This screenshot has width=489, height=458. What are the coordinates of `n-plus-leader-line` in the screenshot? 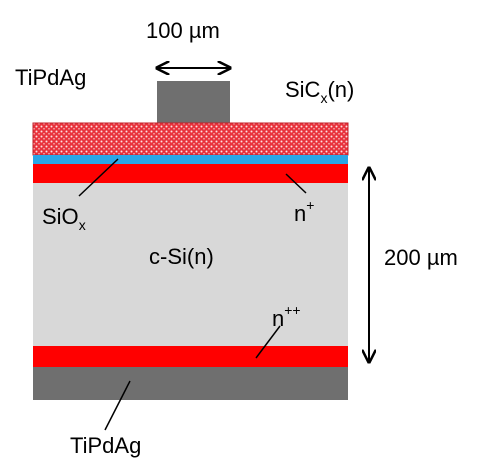 It's located at (296, 183).